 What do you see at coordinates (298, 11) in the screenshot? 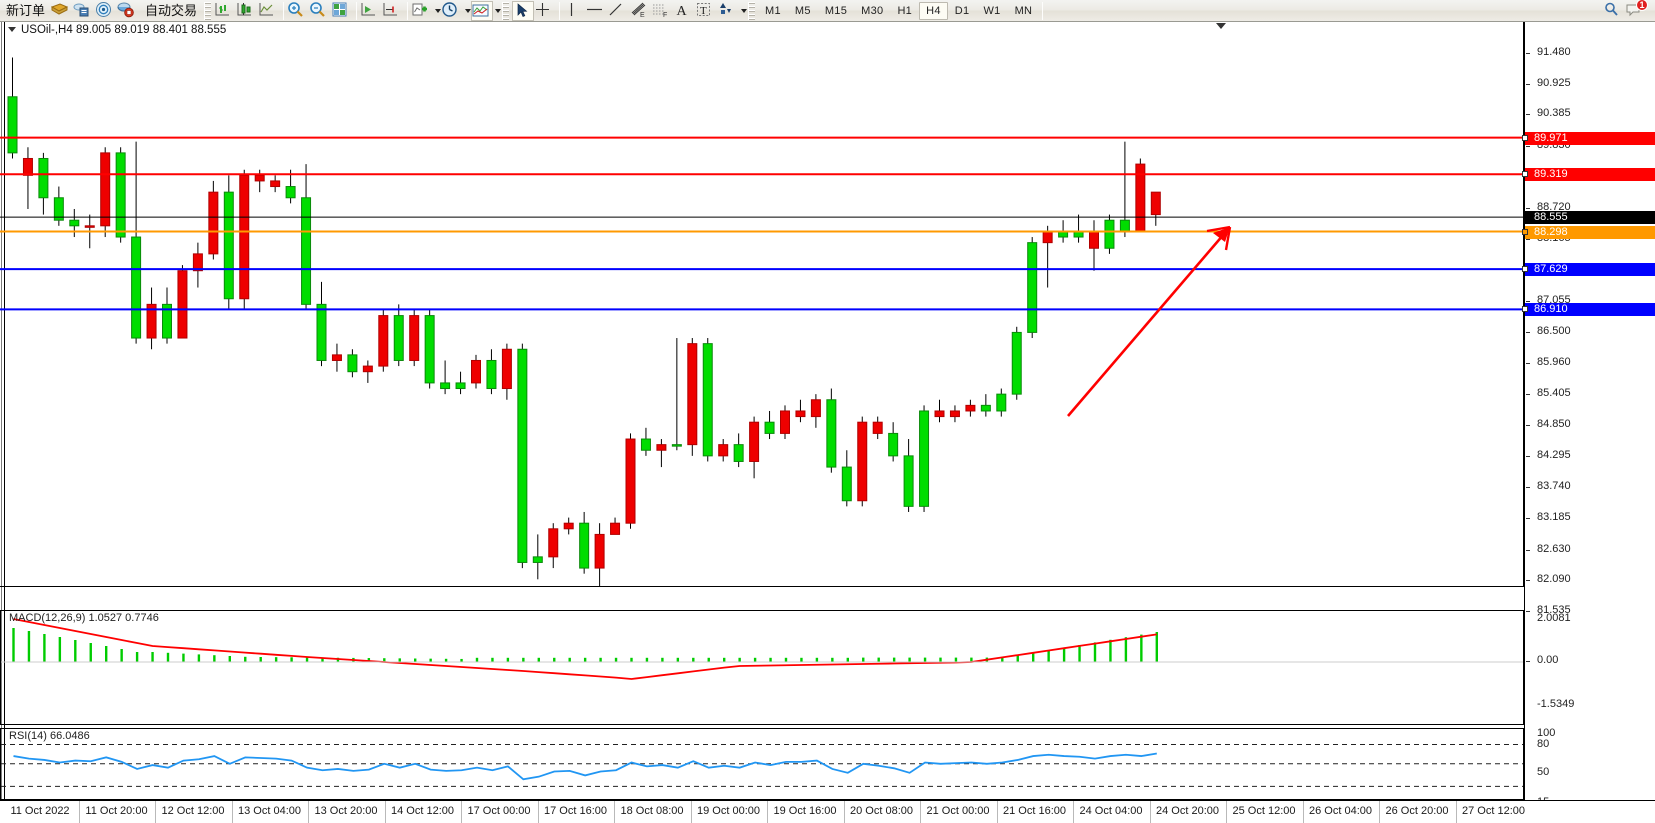
I see `zoom-in-icon` at bounding box center [298, 11].